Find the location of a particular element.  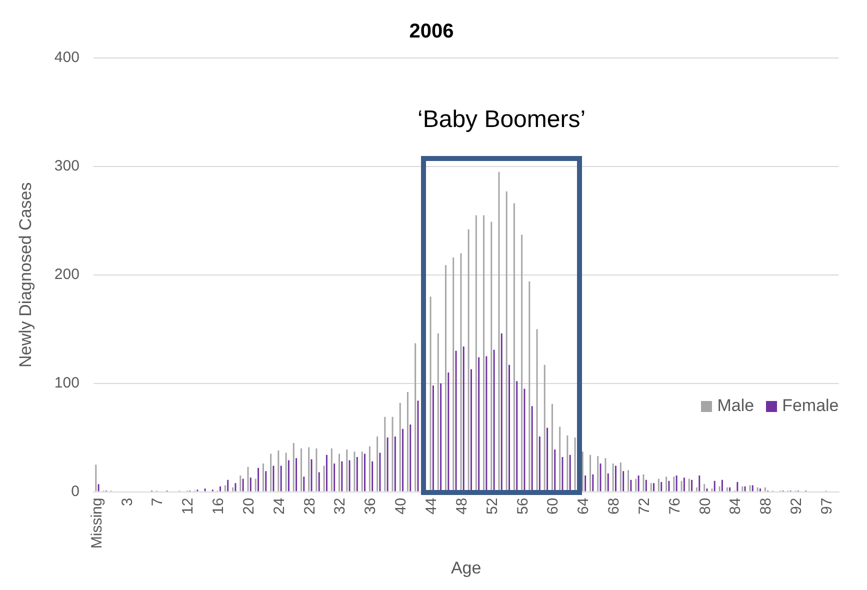

y-tick-label: 200 is located at coordinates (67, 275).